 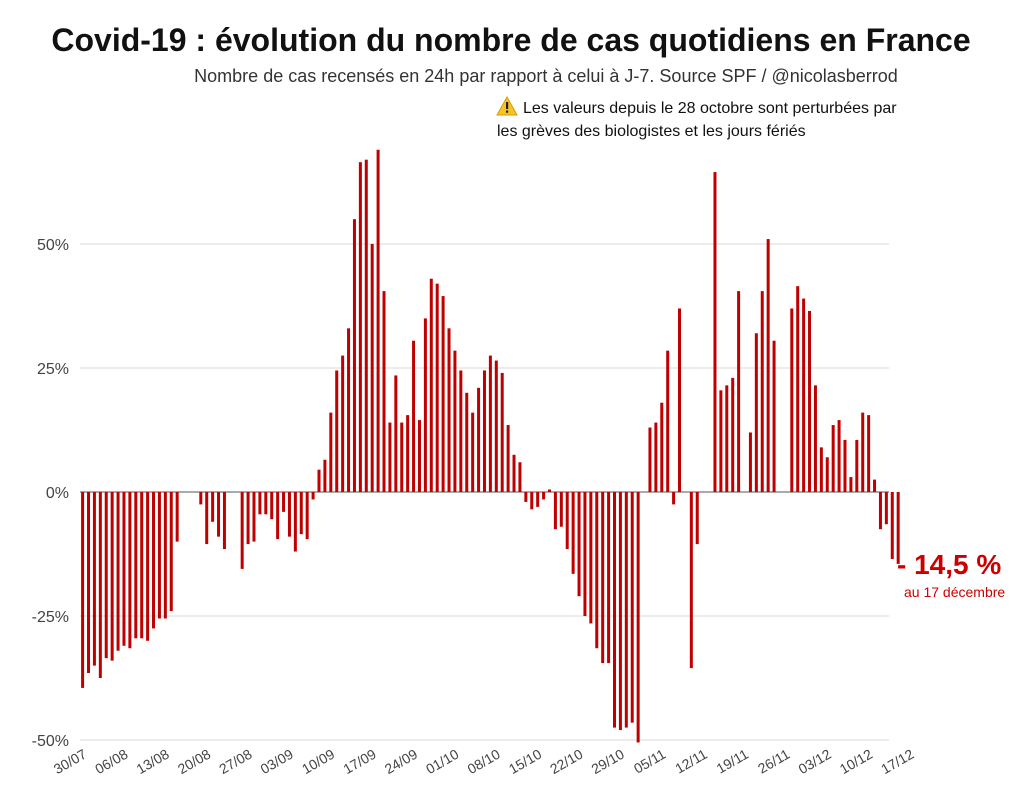 I want to click on x-tick-label: 10/09, so click(x=318, y=761).